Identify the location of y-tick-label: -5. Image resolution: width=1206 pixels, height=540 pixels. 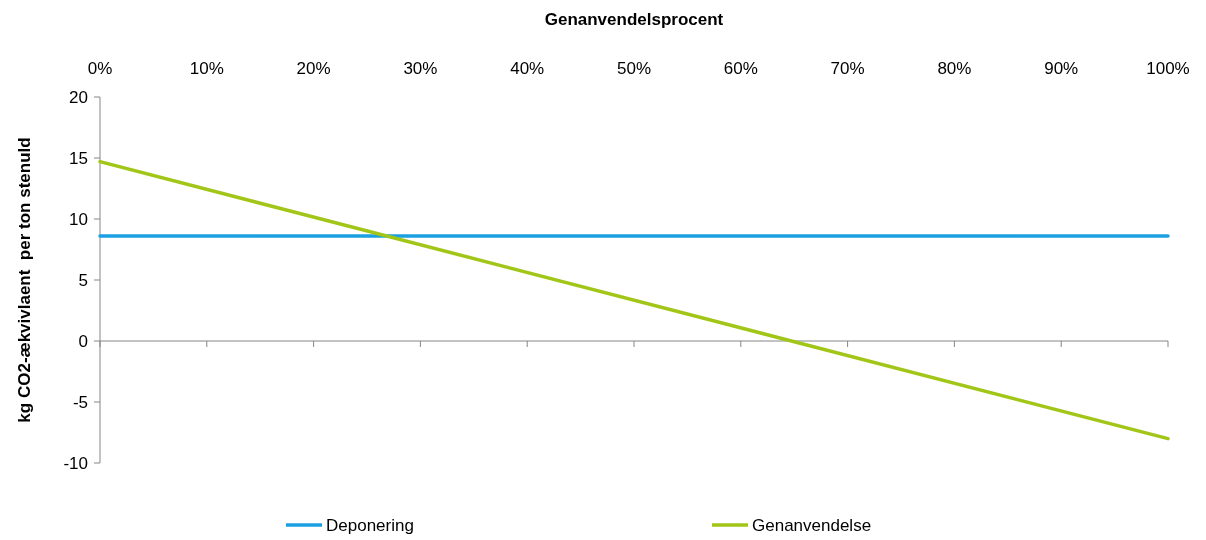
(80, 402).